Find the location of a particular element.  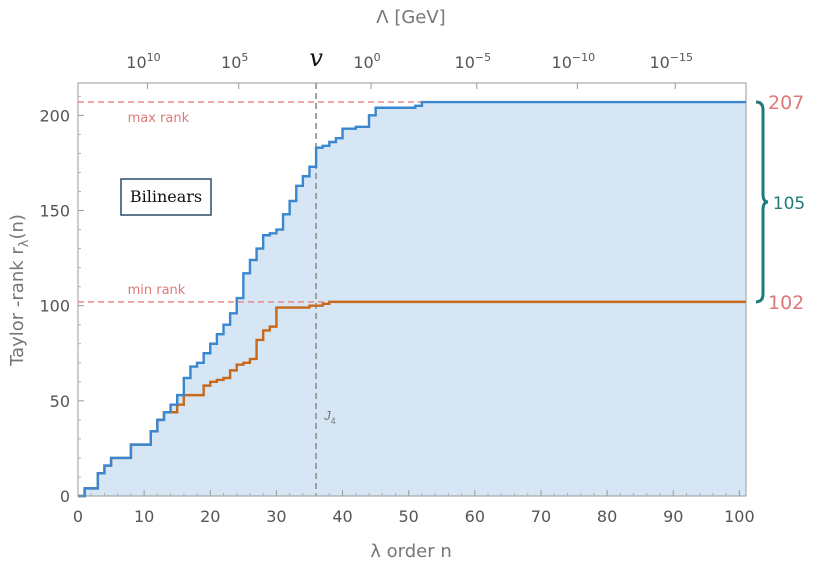

top-axis-title: Λ [GeV] is located at coordinates (410, 17).